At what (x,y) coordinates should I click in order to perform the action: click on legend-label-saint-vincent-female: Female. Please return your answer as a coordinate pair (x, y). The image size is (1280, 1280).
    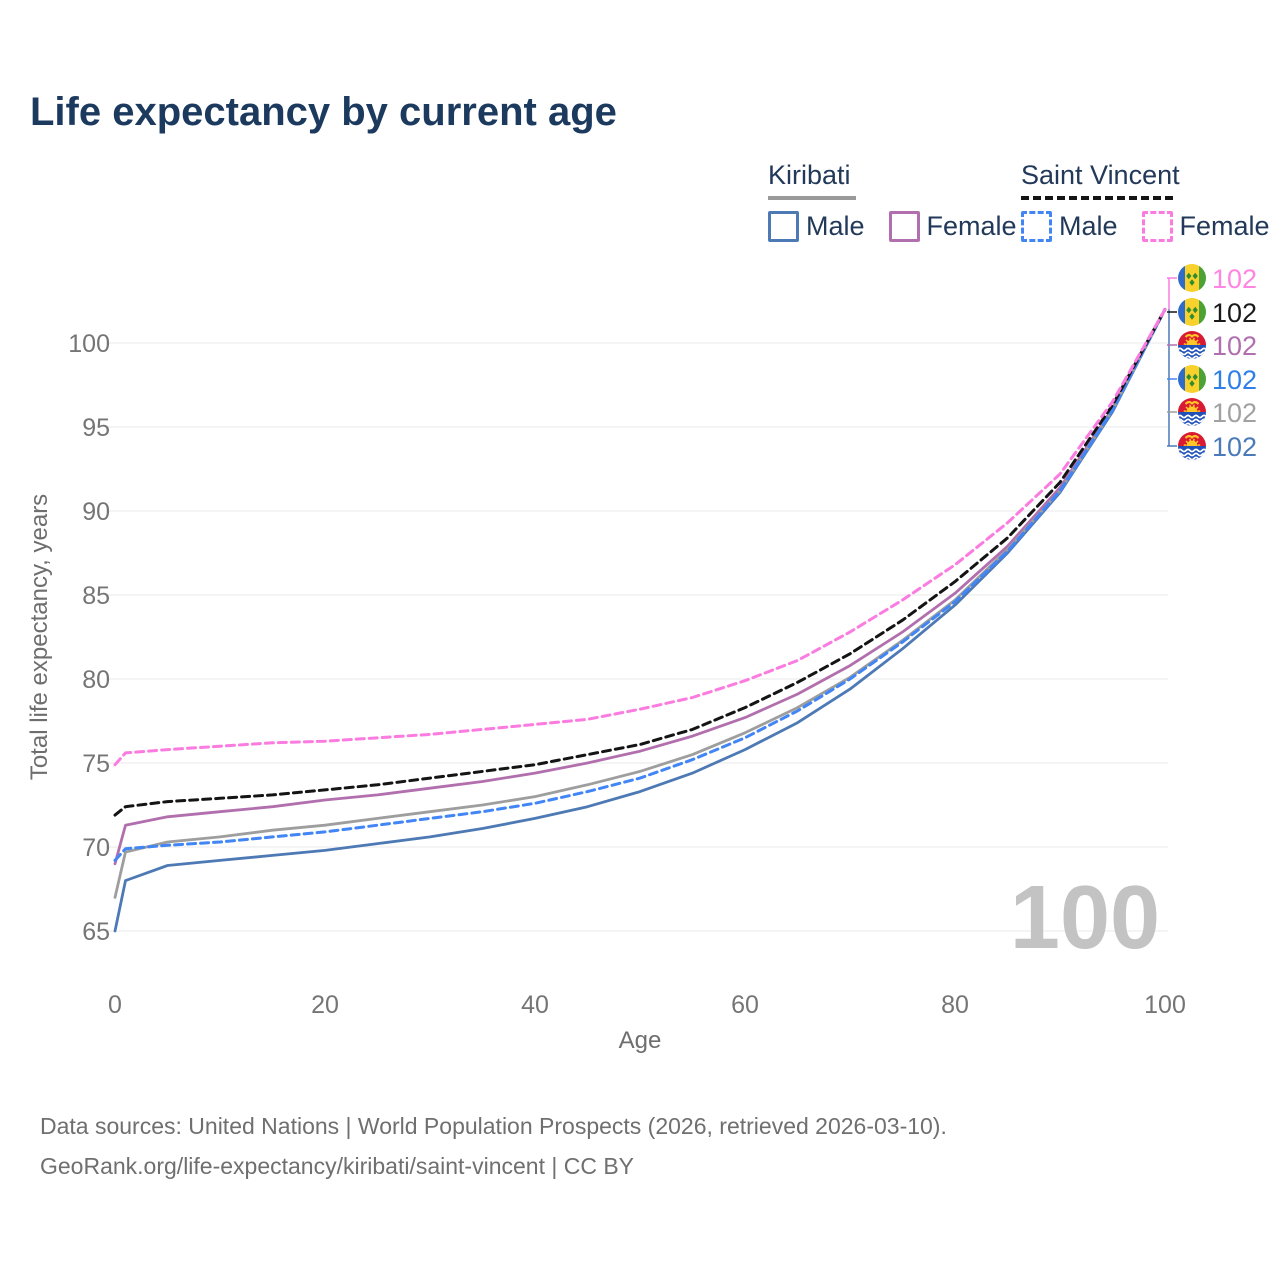
    Looking at the image, I should click on (1224, 226).